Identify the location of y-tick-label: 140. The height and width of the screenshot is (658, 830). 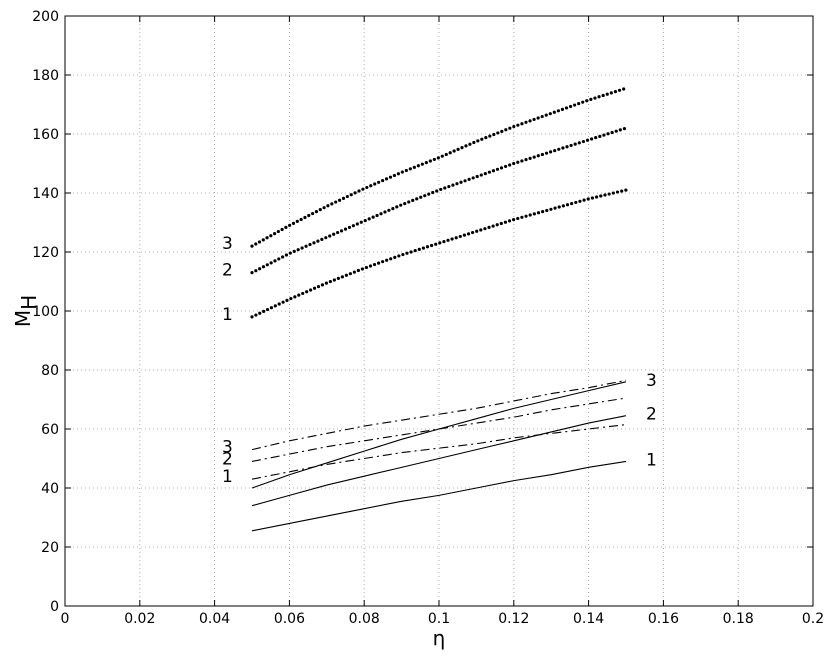
(45, 194).